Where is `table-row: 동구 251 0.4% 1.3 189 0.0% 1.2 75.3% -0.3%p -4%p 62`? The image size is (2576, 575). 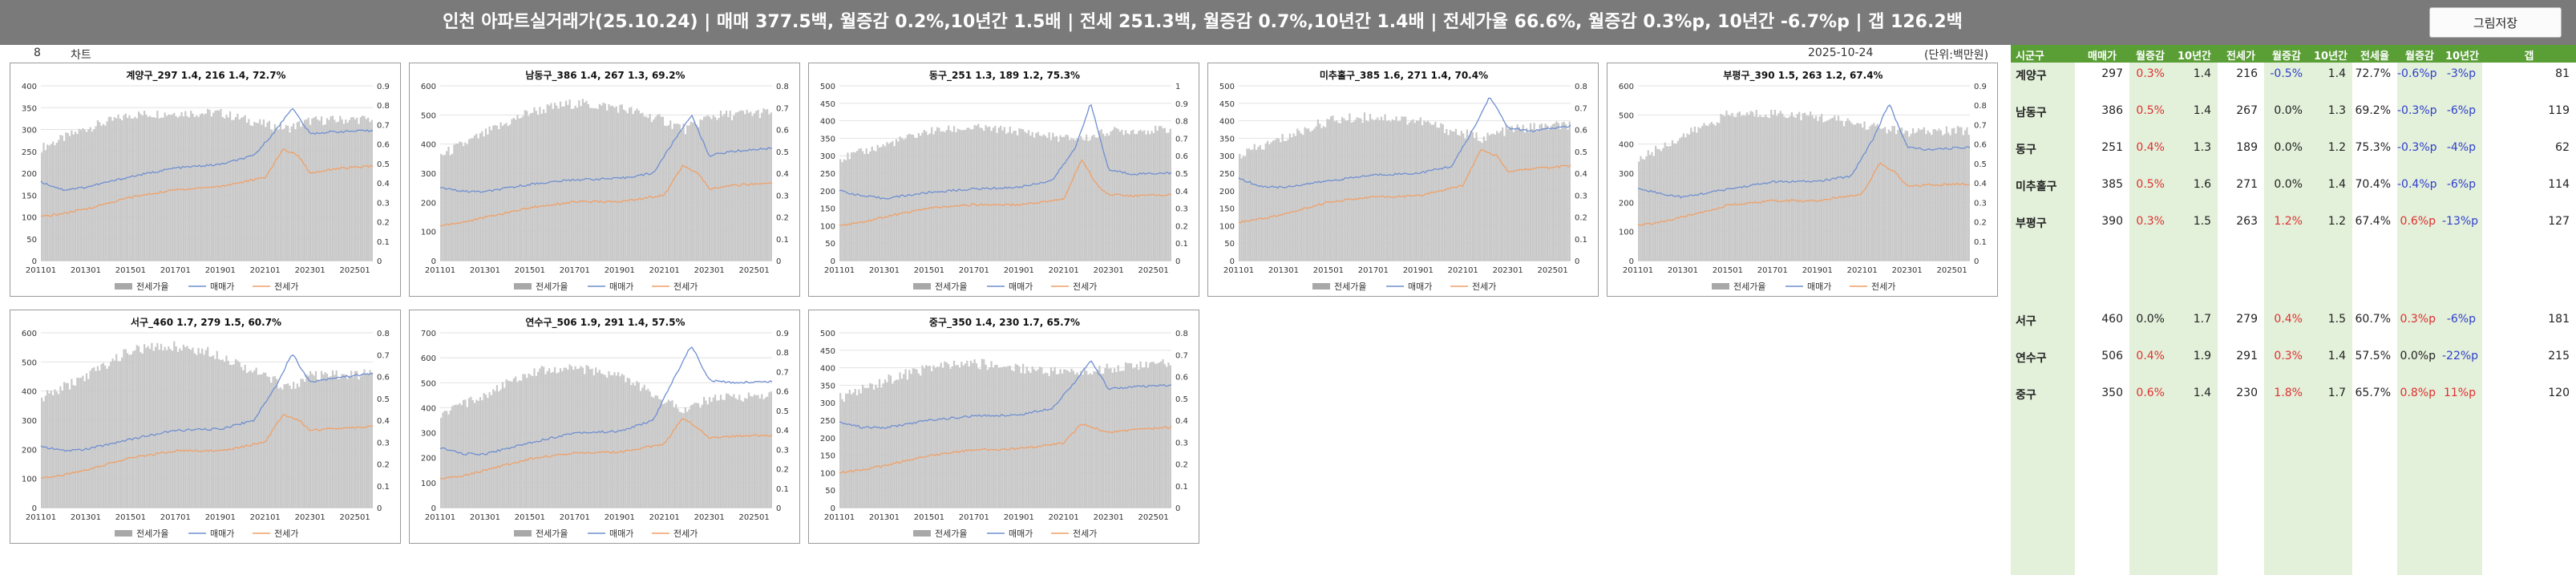 table-row: 동구 251 0.4% 1.3 189 0.0% 1.2 75.3% -0.3%p -4%p 62 is located at coordinates (2293, 149).